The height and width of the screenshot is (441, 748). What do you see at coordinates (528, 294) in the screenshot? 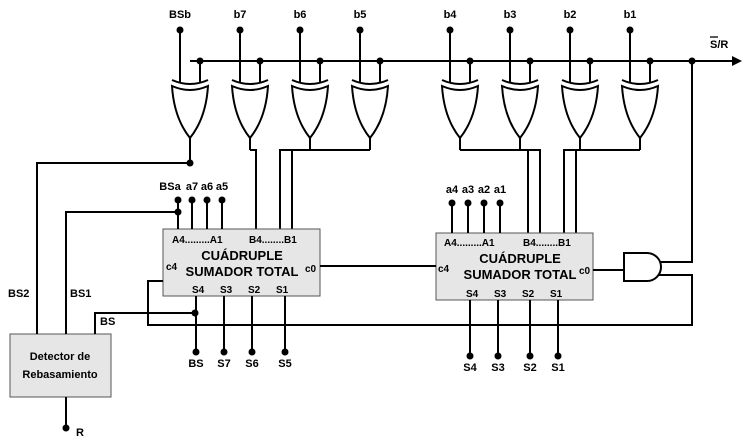
I see `right-adder-pin-s2: S2` at bounding box center [528, 294].